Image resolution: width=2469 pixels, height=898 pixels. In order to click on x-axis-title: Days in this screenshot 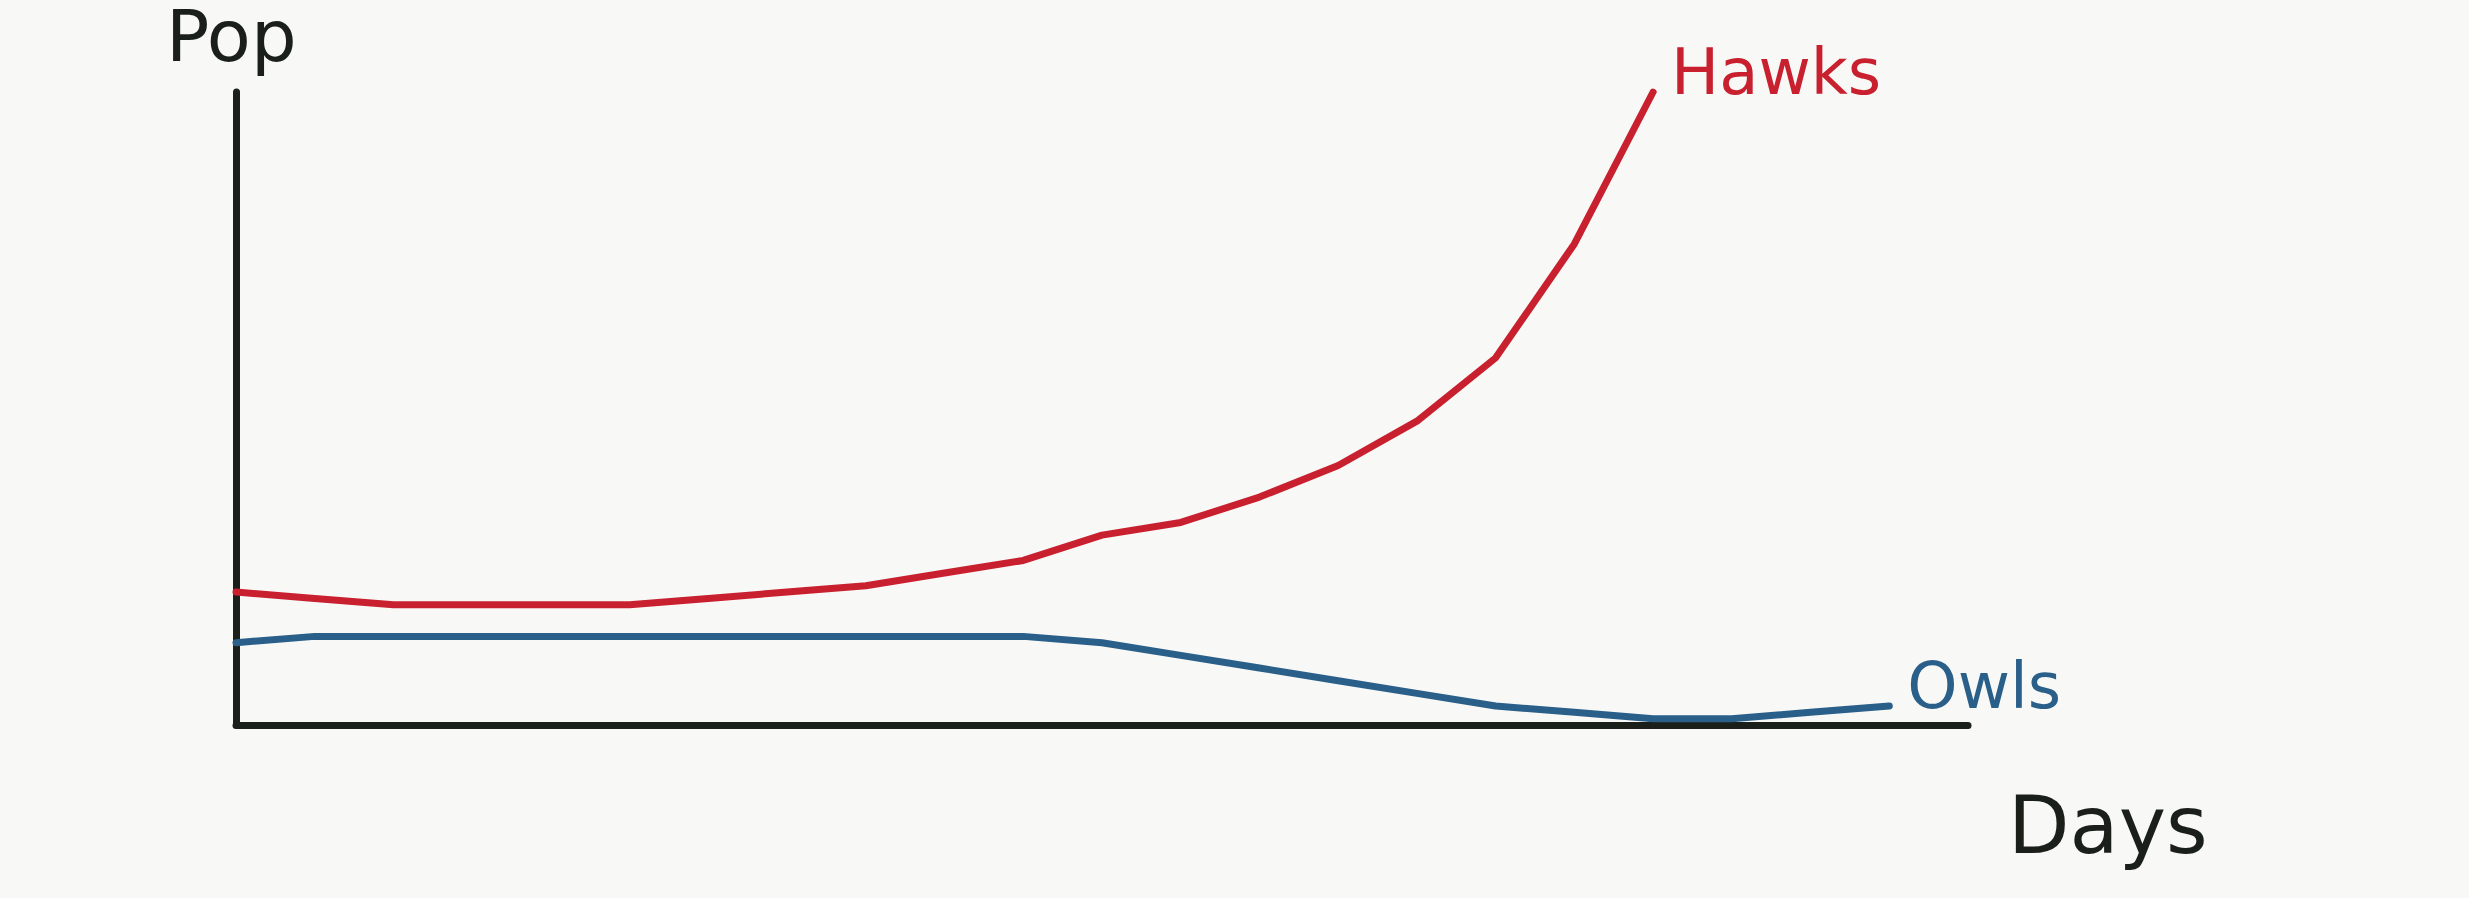, I will do `click(2108, 825)`.